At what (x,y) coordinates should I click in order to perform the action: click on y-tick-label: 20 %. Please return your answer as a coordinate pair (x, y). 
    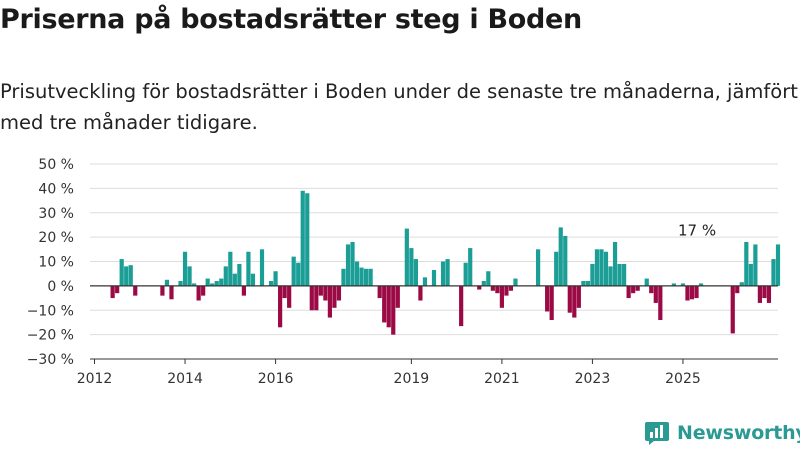
    Looking at the image, I should click on (56, 238).